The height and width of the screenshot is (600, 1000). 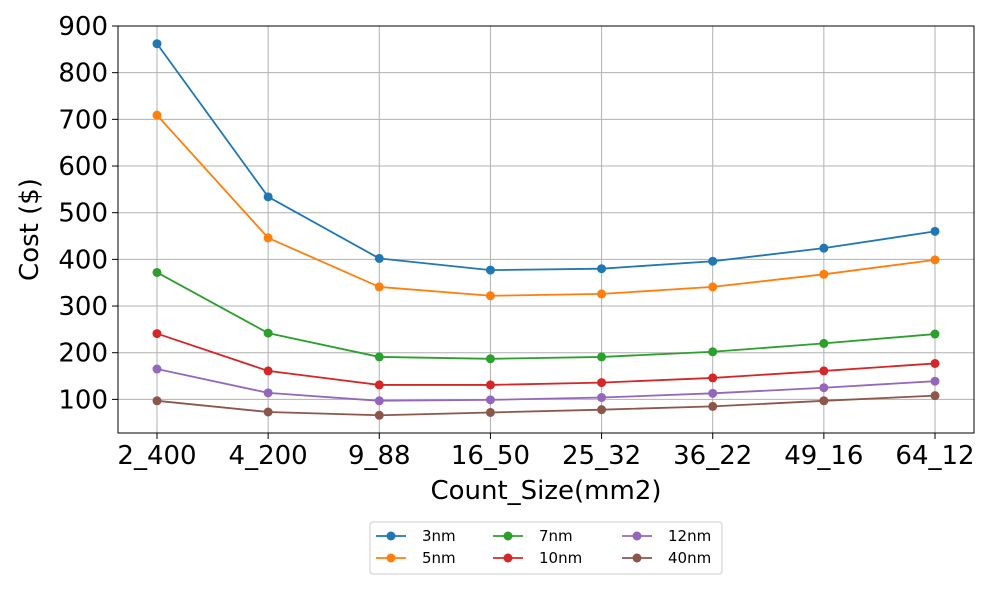 I want to click on x-tick-label: 2_400, so click(x=156, y=456).